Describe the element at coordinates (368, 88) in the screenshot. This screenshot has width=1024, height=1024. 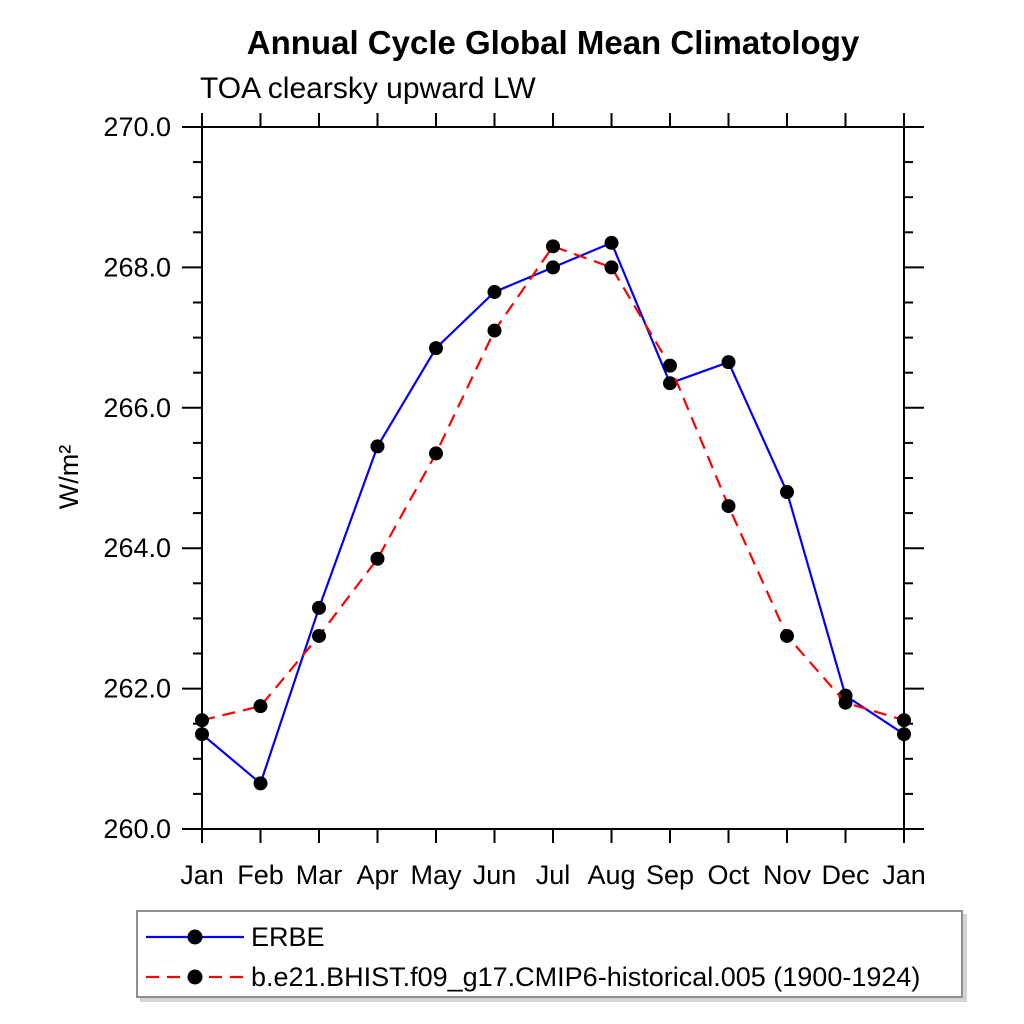
I see `chart-subtitle: TOA clearsky upward LW` at that location.